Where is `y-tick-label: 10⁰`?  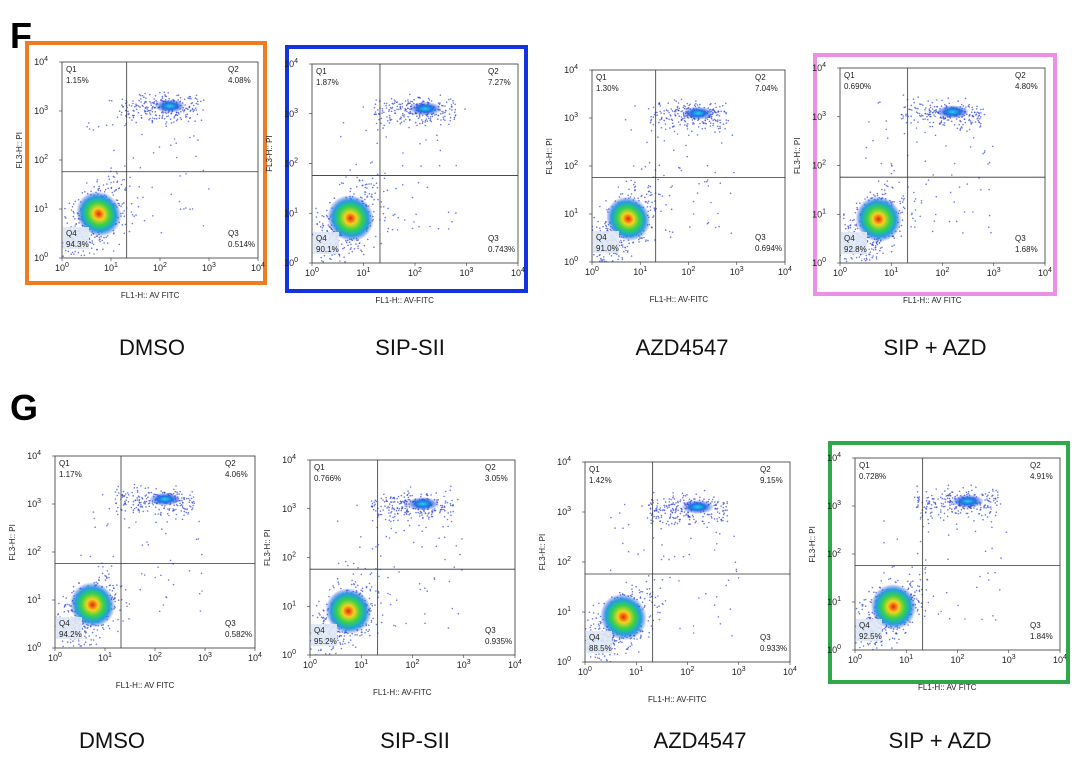 y-tick-label: 10⁰ is located at coordinates (41, 257).